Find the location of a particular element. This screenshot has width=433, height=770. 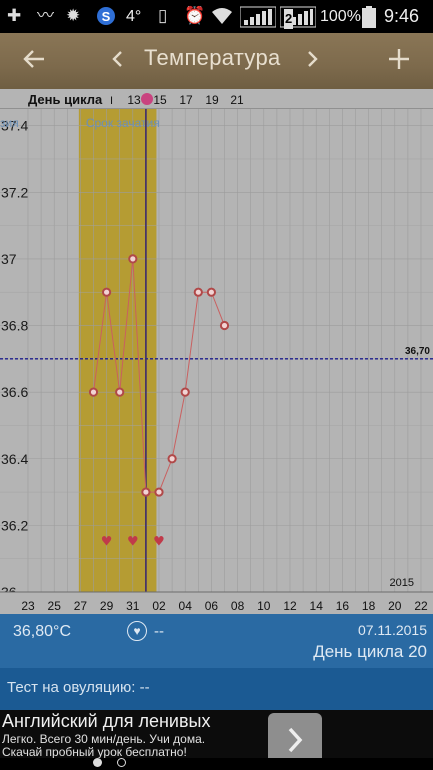

y-tick-label: 36.4 is located at coordinates (14, 459).